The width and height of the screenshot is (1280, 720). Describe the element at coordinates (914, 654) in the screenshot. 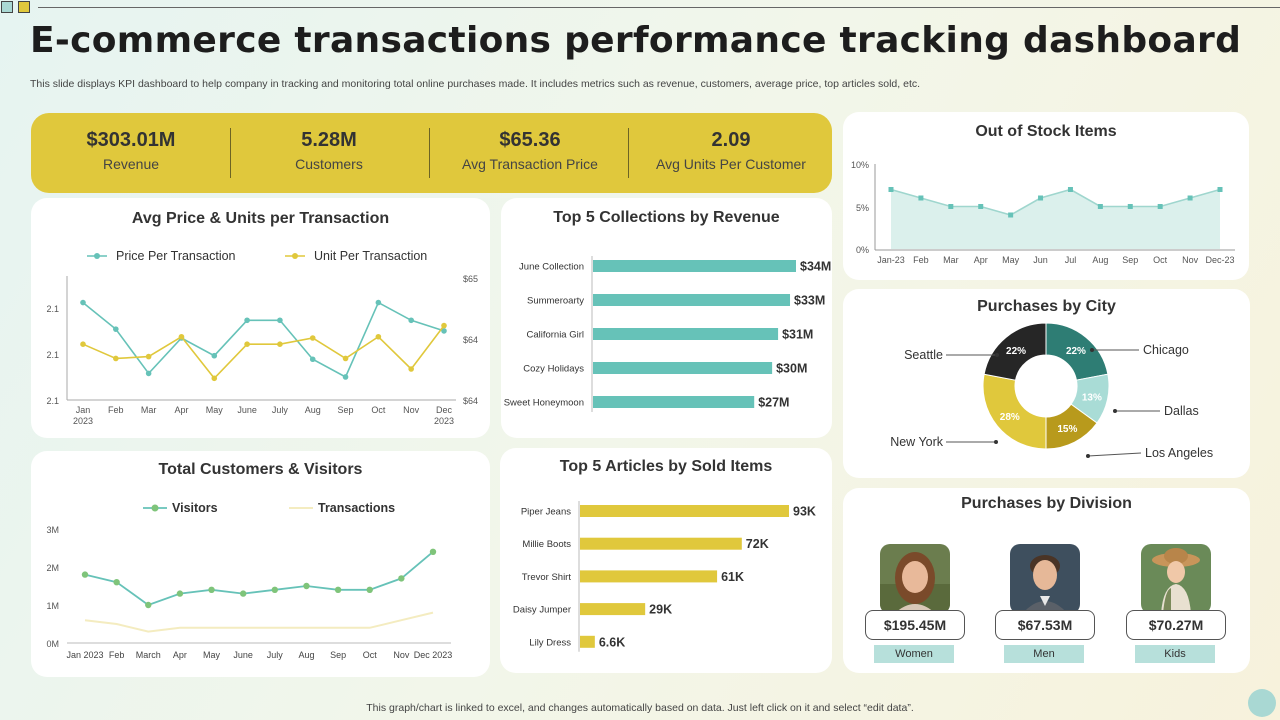

I see `division-label: Women` at that location.